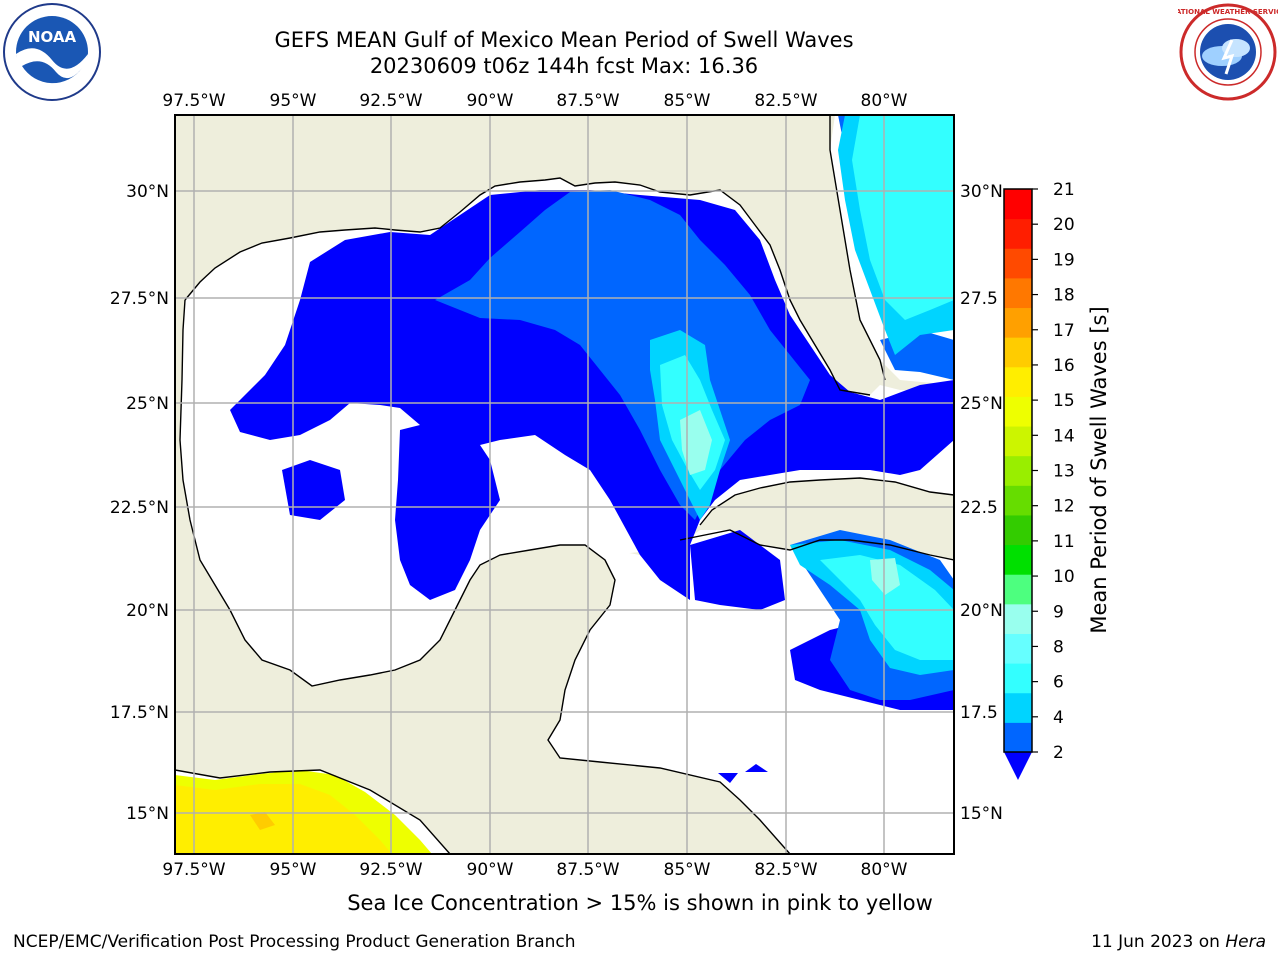  I want to click on lat-label: 27.5, so click(979, 299).